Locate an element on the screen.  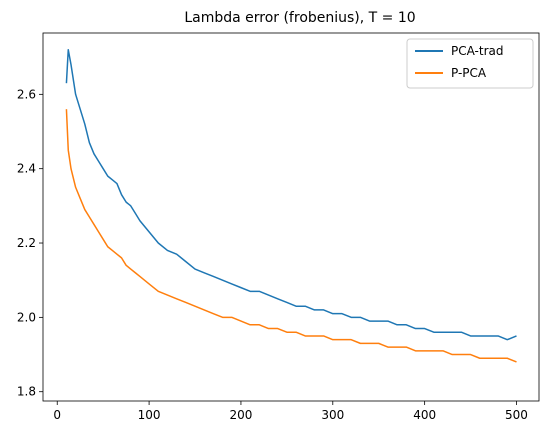
x-tick-label: 100 is located at coordinates (149, 415).